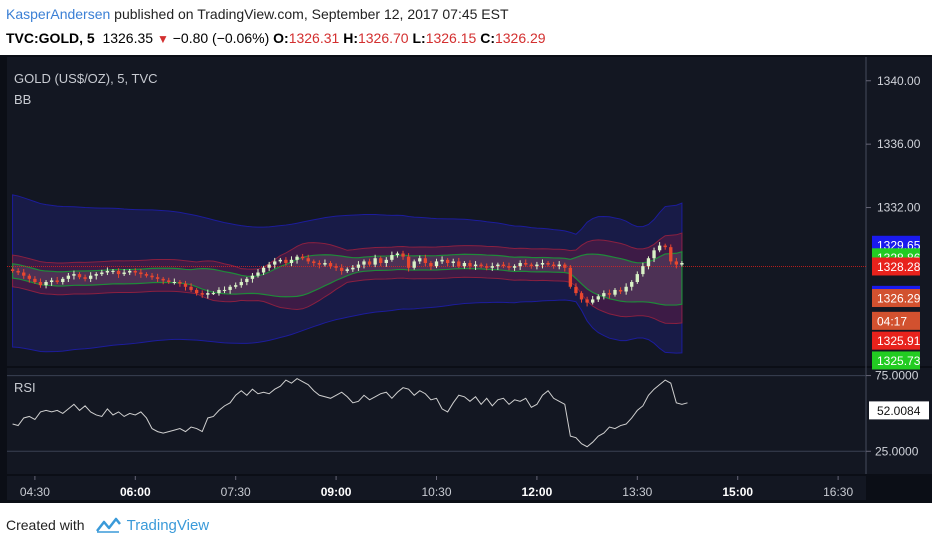 The width and height of the screenshot is (932, 550). What do you see at coordinates (347, 278) in the screenshot?
I see `bb-middle-band` at bounding box center [347, 278].